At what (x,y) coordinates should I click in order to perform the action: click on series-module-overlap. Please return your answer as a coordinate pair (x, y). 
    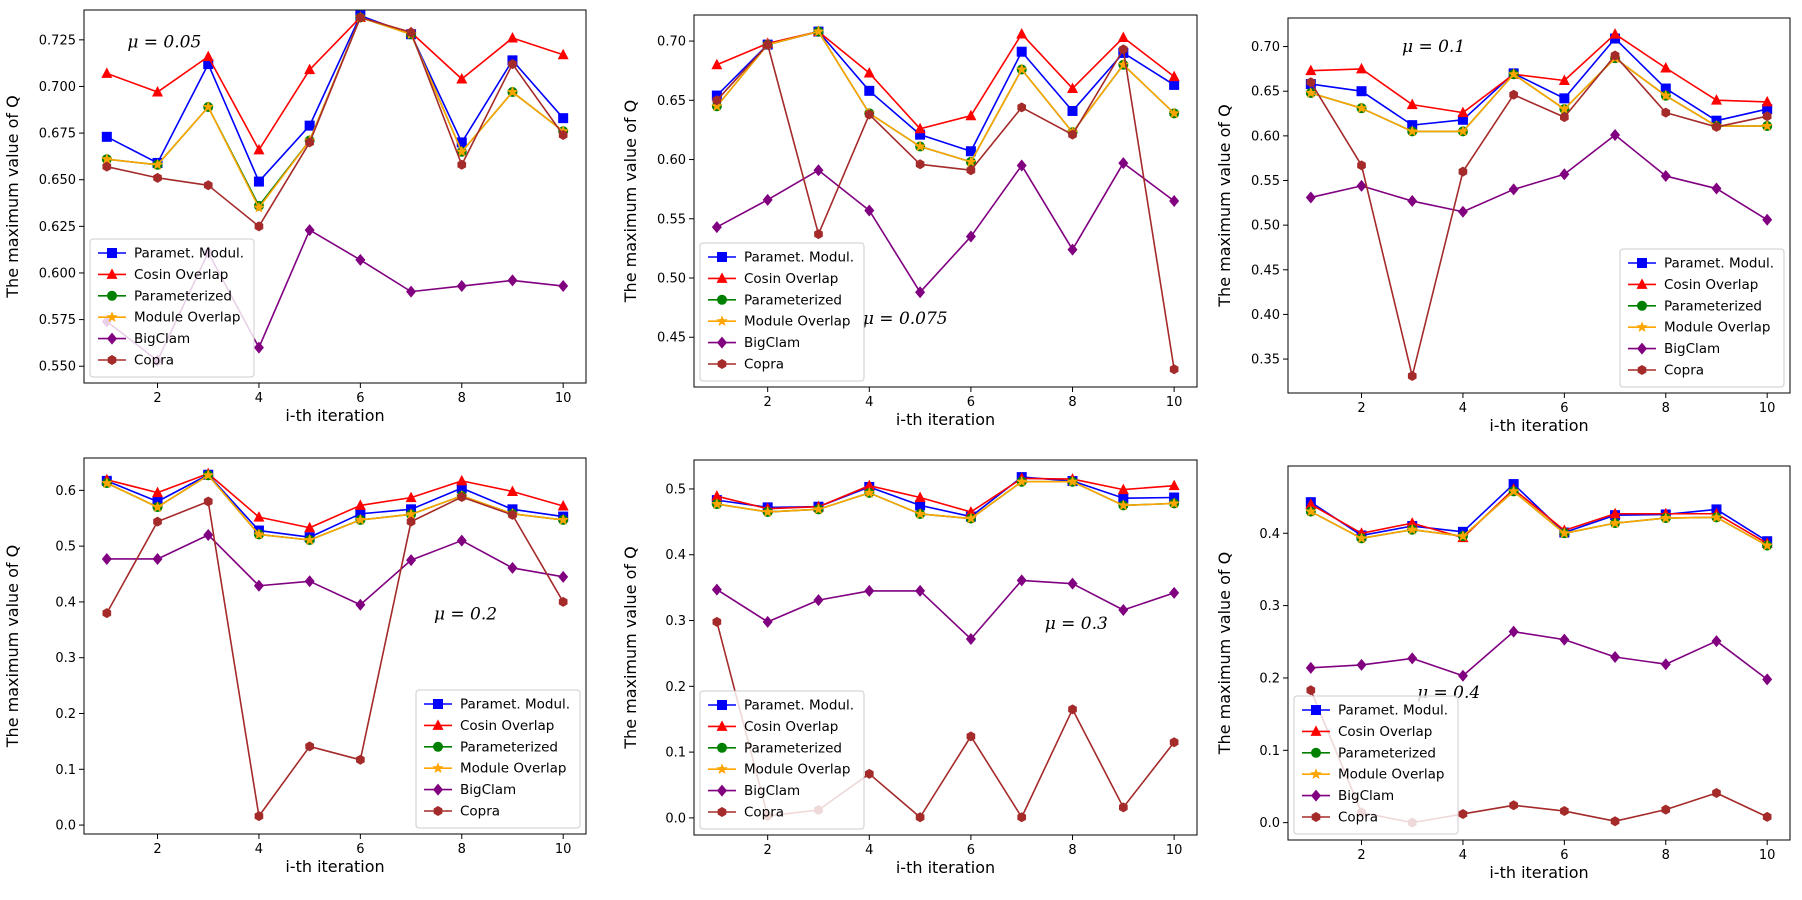
    Looking at the image, I should click on (945, 499).